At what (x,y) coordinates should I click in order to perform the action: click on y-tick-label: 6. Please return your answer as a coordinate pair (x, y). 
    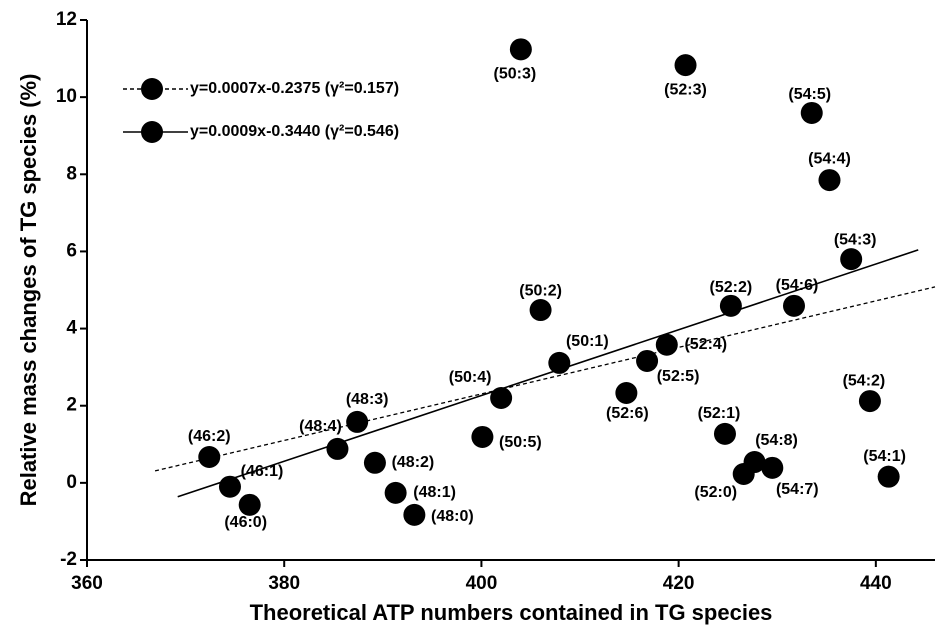
    Looking at the image, I should click on (71, 250).